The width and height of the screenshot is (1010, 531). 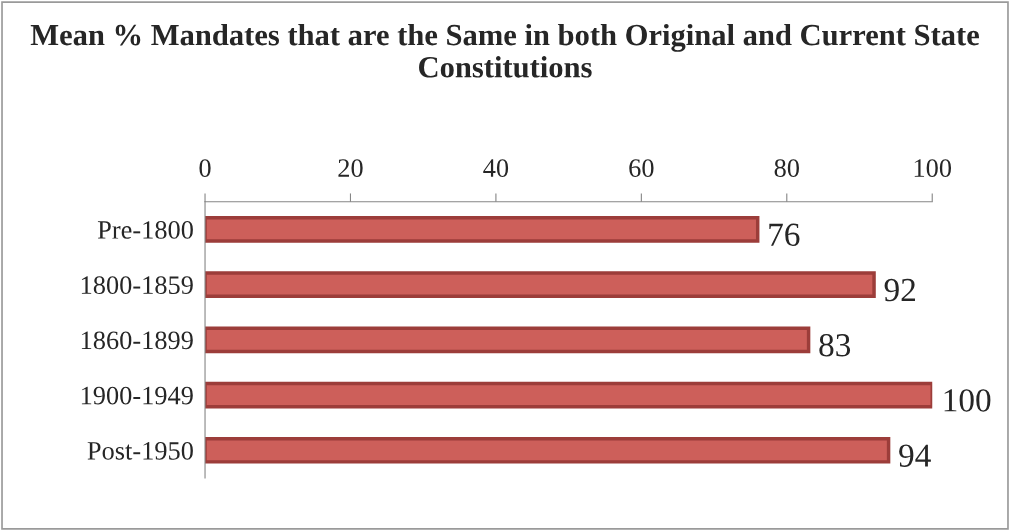 I want to click on x-tick-label: 0, so click(x=205, y=168).